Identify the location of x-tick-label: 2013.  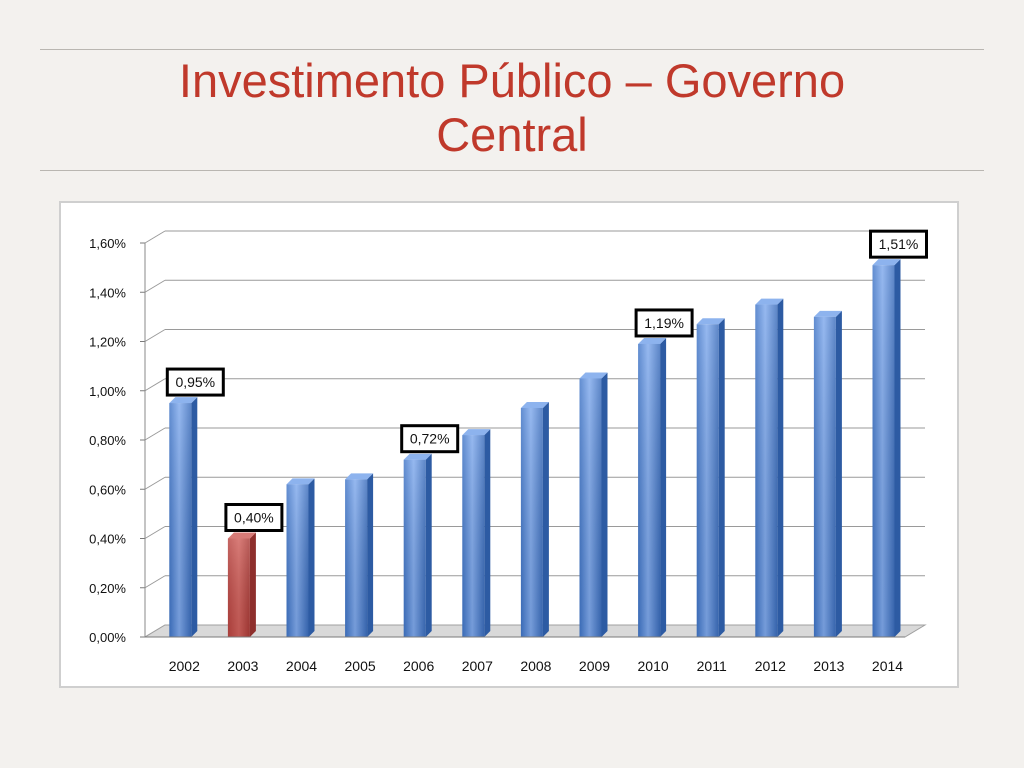
(828, 666).